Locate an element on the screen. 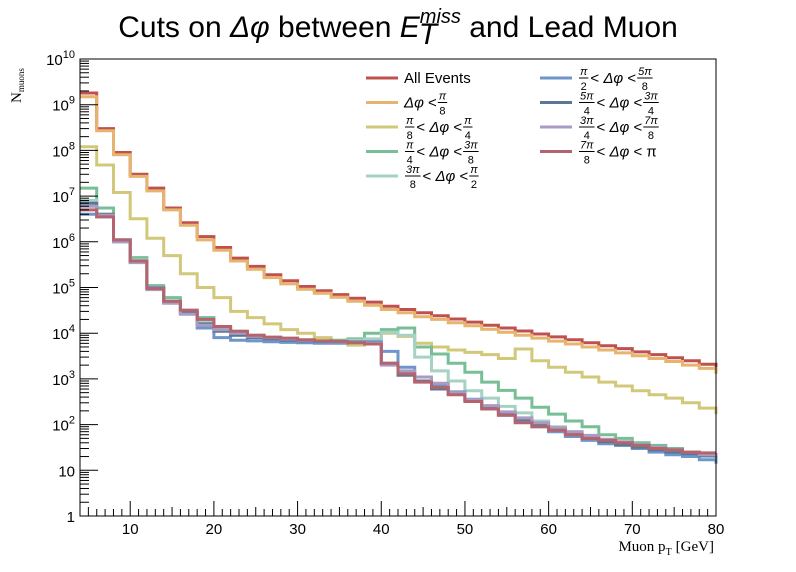 Image resolution: width=796 pixels, height=572 pixels. y-tick-label-9: 10⁹ is located at coordinates (63, 105).